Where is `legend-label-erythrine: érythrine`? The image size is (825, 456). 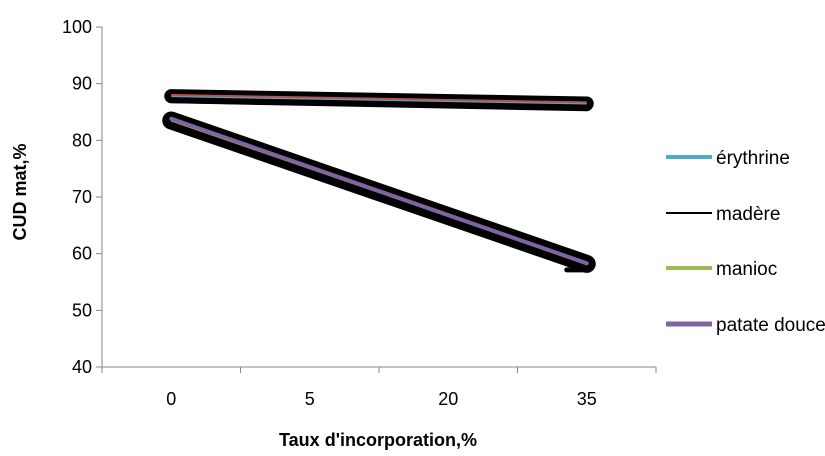
legend-label-erythrine: érythrine is located at coordinates (753, 158).